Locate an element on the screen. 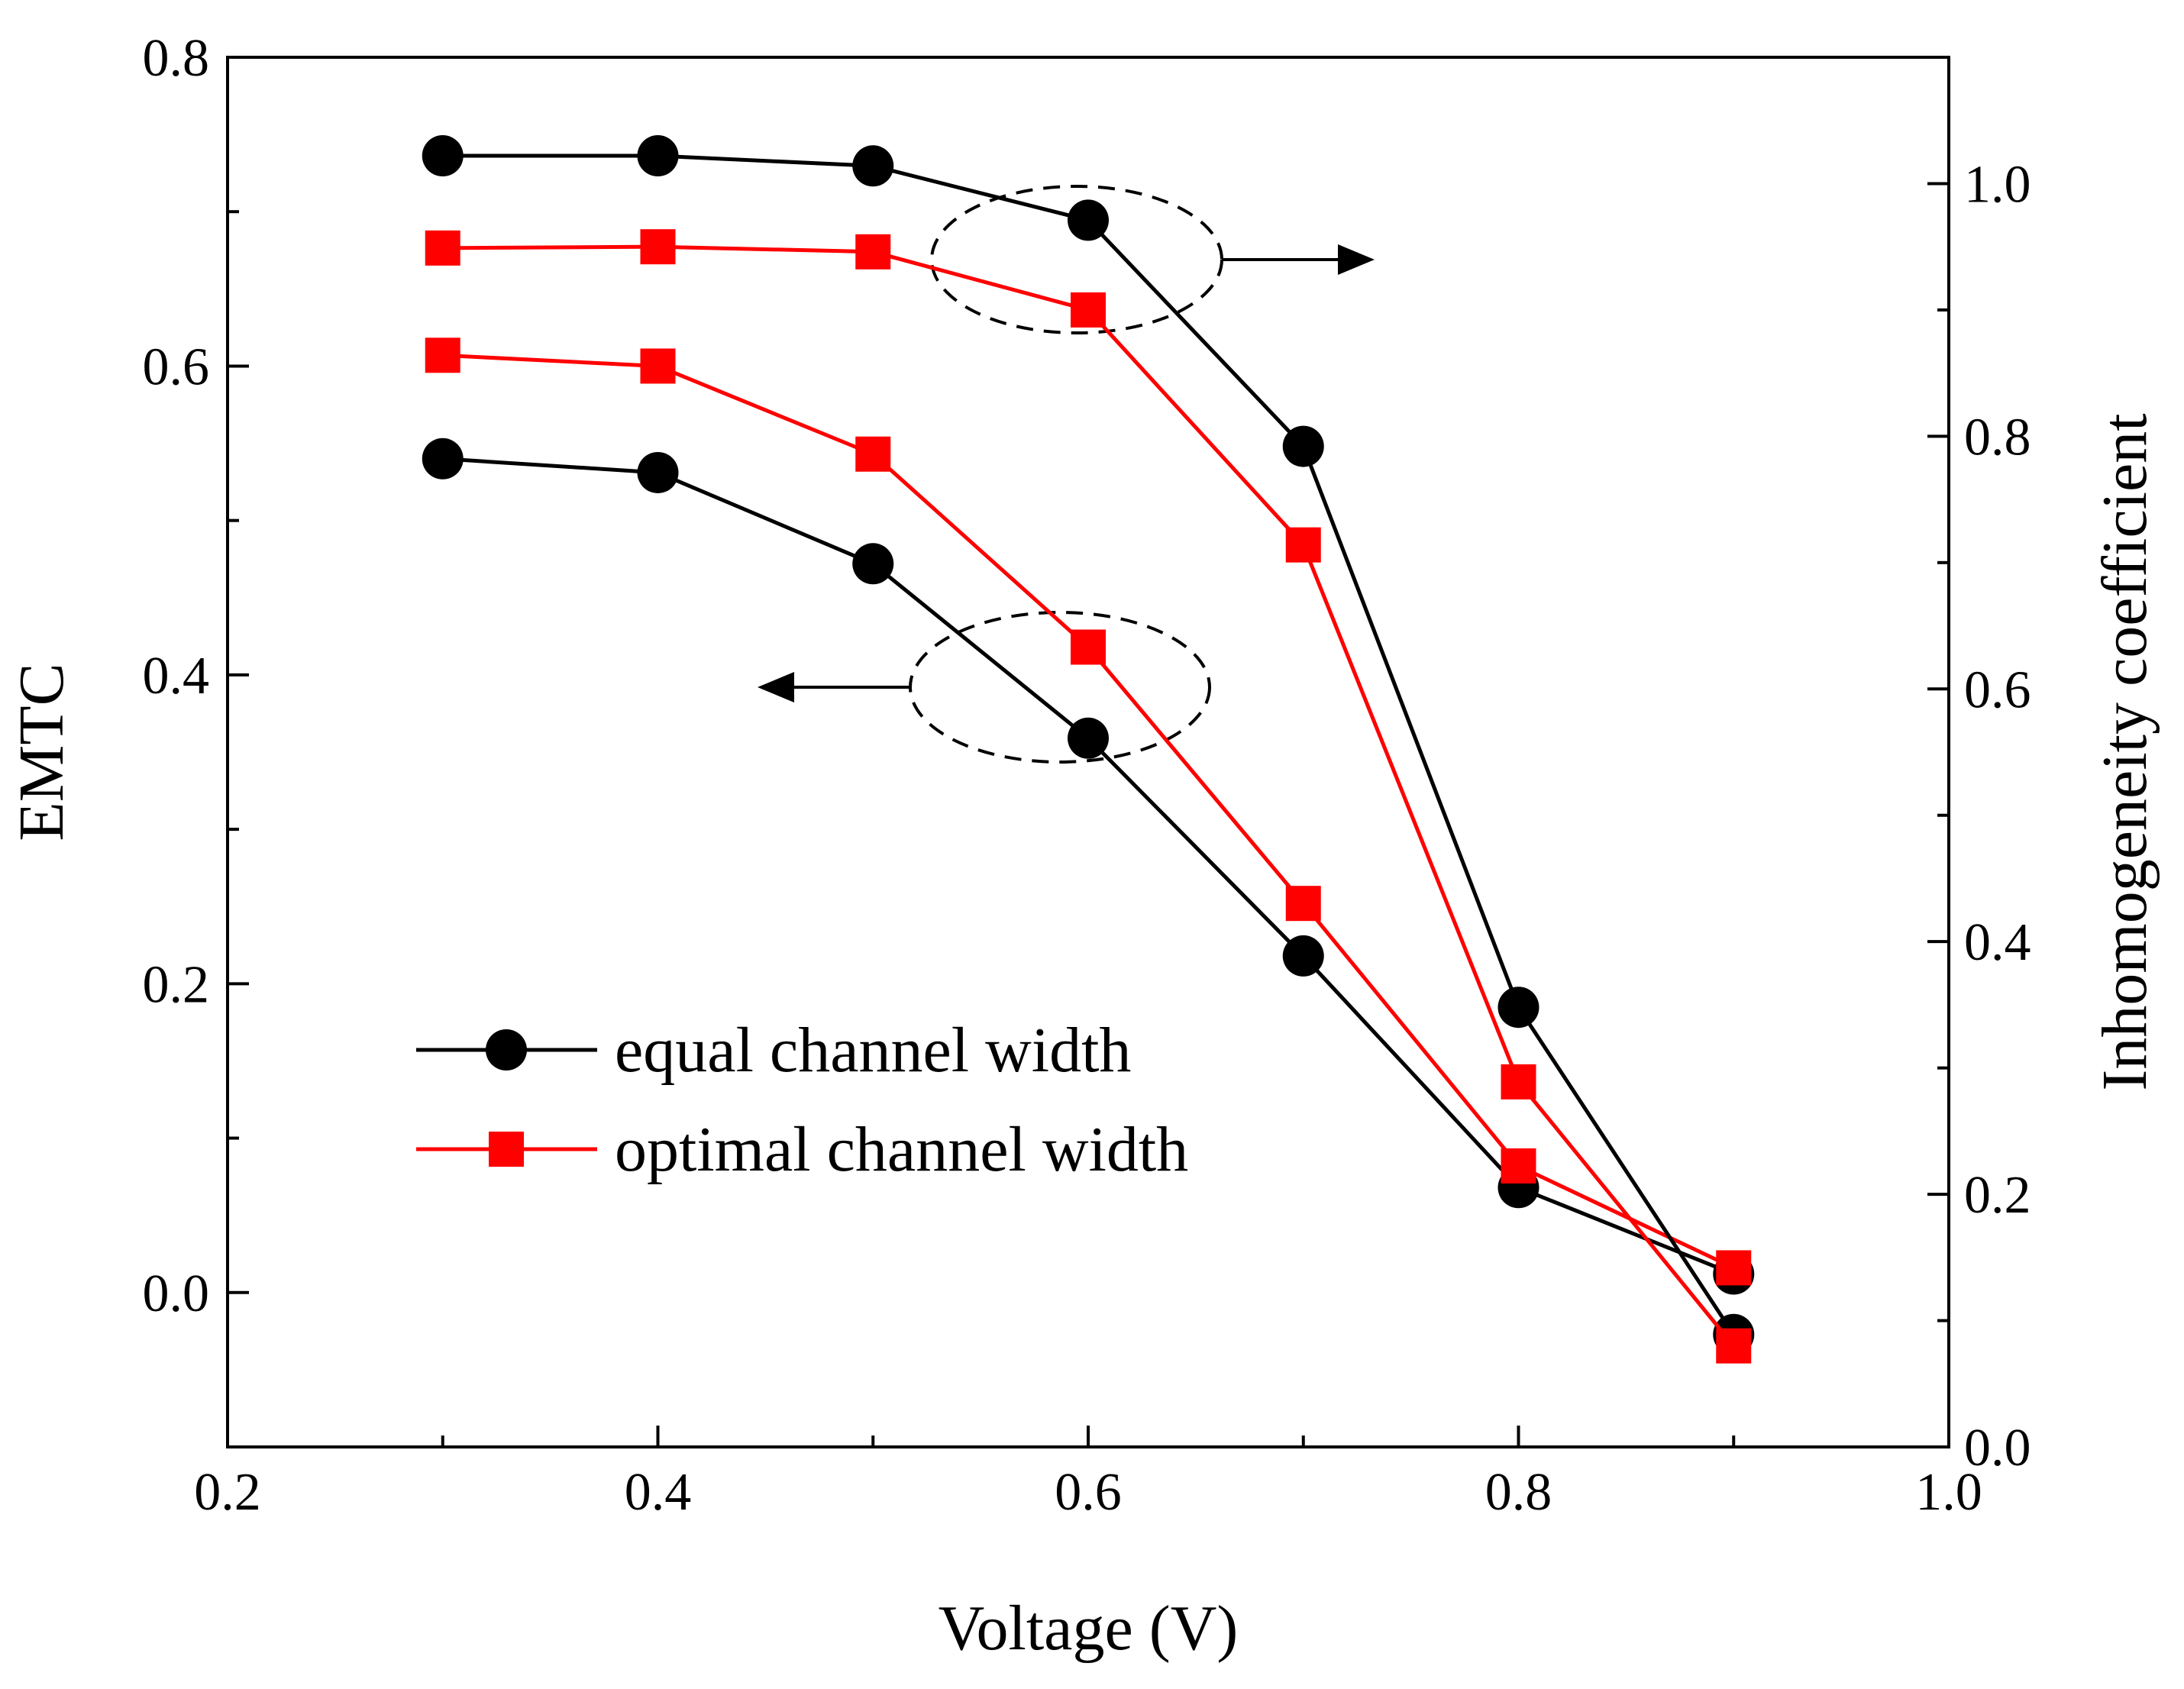 The image size is (2184, 1689). y-left-tick-label: 0.0 is located at coordinates (176, 1293).